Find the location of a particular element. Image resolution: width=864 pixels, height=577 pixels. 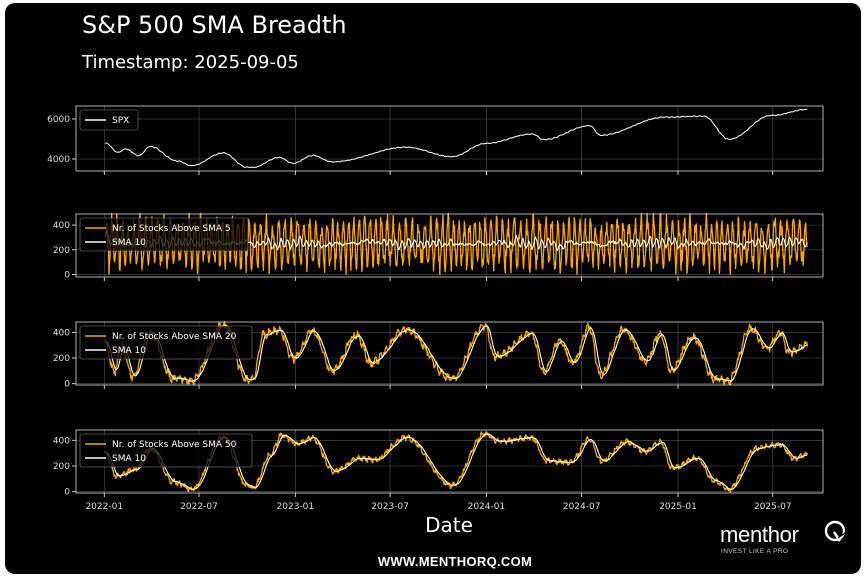

panel-3-legend-box is located at coordinates (166, 342).